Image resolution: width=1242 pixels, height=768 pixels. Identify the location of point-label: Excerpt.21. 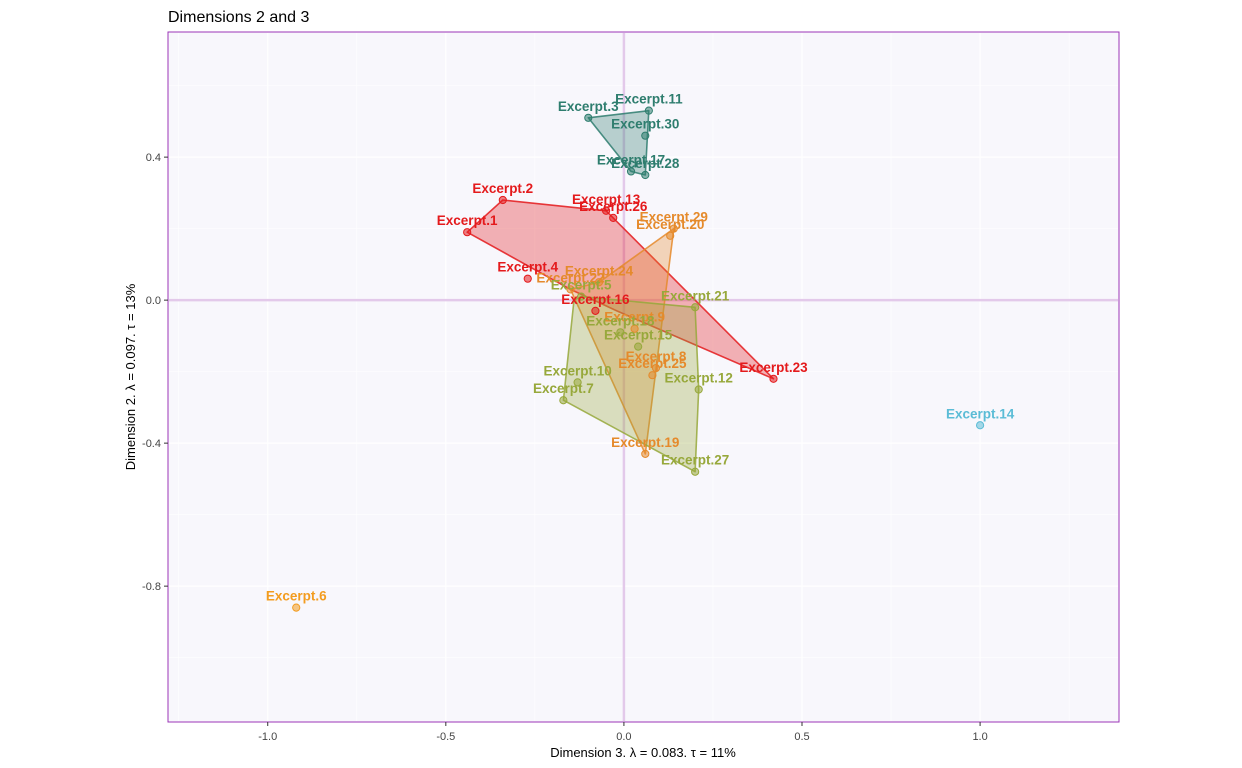
(695, 295).